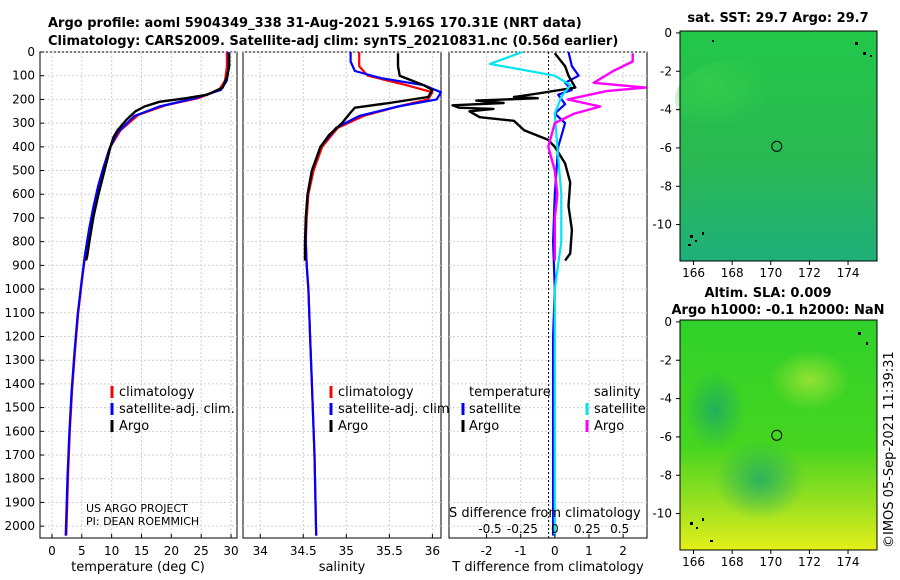 The image size is (900, 580). I want to click on depth-tick-label: 2000, so click(19, 526).